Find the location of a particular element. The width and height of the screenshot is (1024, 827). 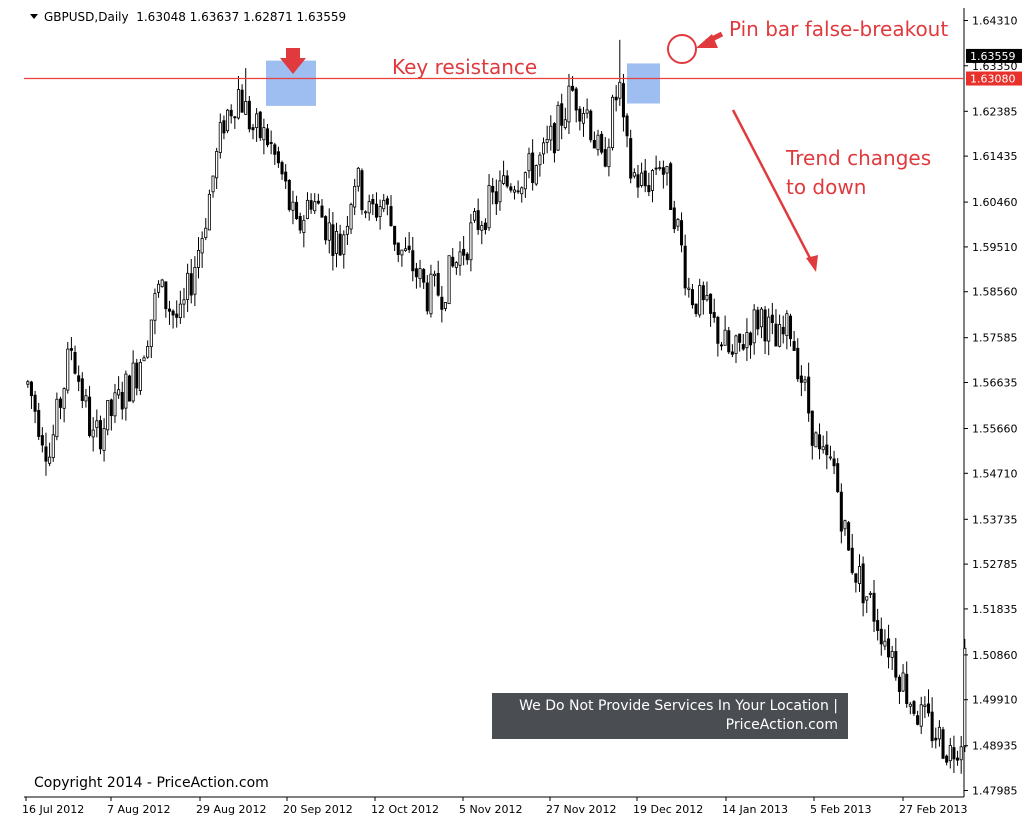

trend-arrow-icon is located at coordinates (812, 263).